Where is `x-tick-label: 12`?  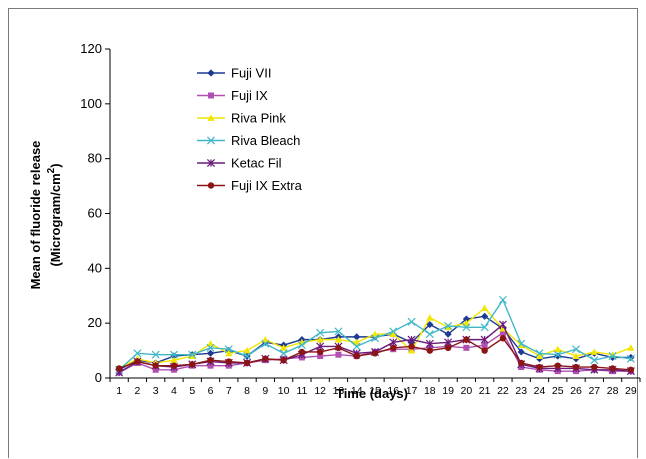 x-tick-label: 12 is located at coordinates (320, 391).